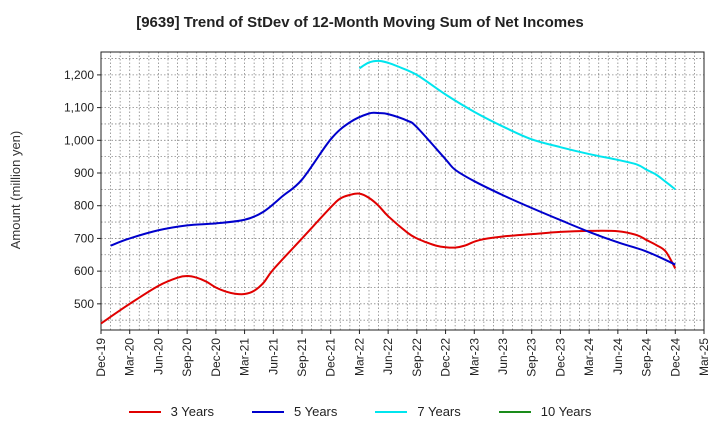 Image resolution: width=720 pixels, height=440 pixels. I want to click on x-tick-label: Mar-22, so click(359, 357).